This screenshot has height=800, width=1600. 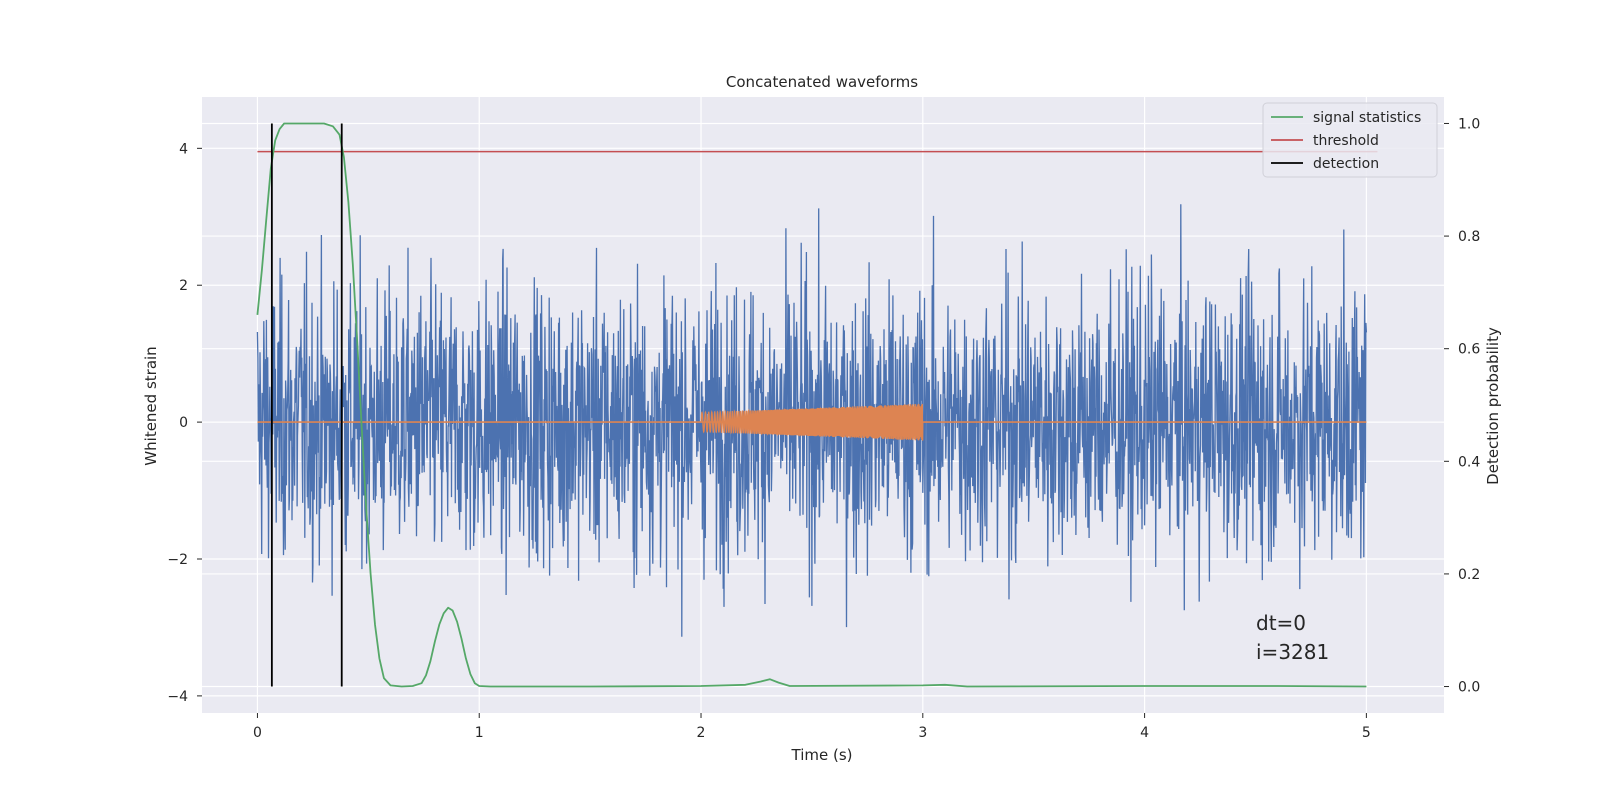 I want to click on left-axis-ticks: −4 −2 0 2 4, so click(x=184, y=423).